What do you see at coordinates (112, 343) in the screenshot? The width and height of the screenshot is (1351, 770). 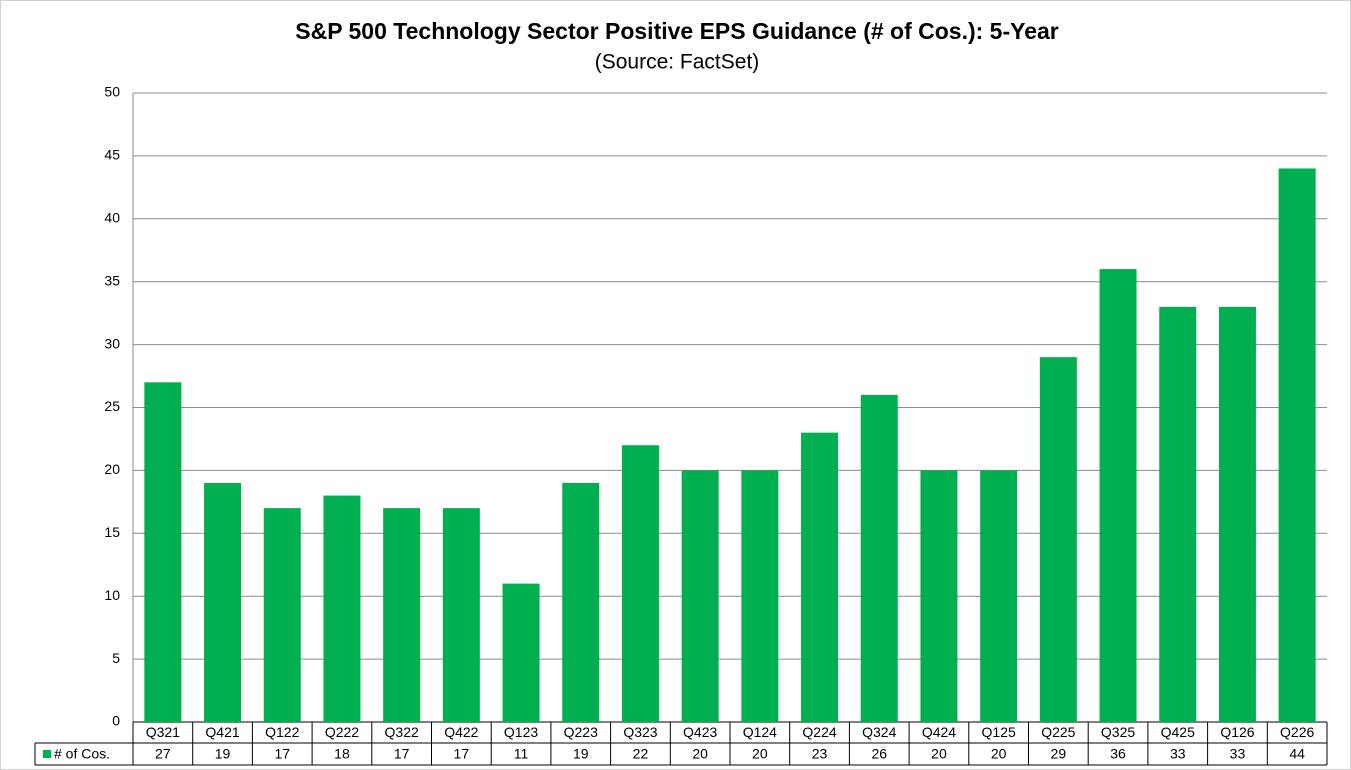 I see `y-tick-label: 30` at bounding box center [112, 343].